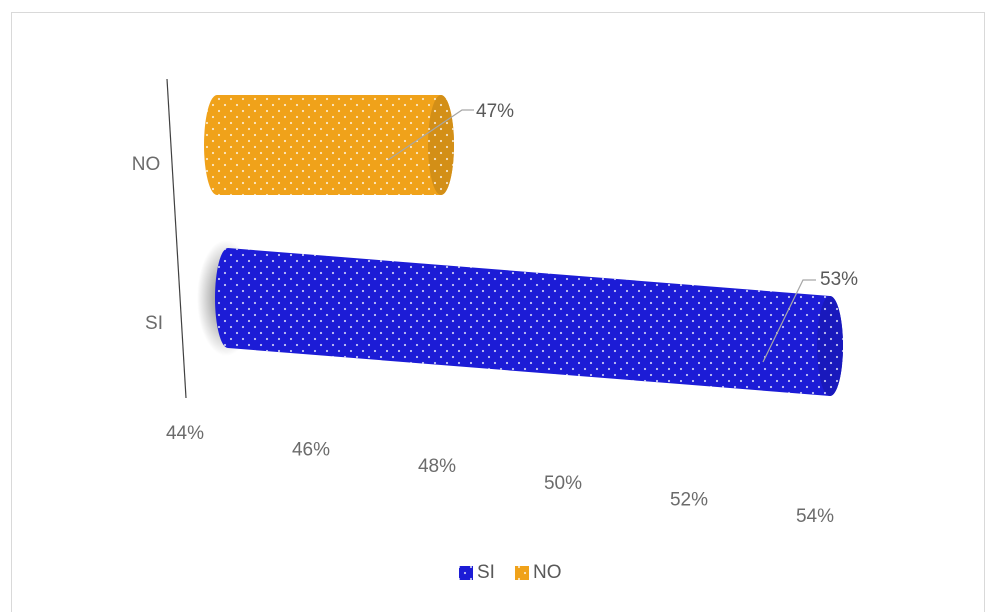 This screenshot has width=996, height=612. I want to click on bar-no, so click(329, 145).